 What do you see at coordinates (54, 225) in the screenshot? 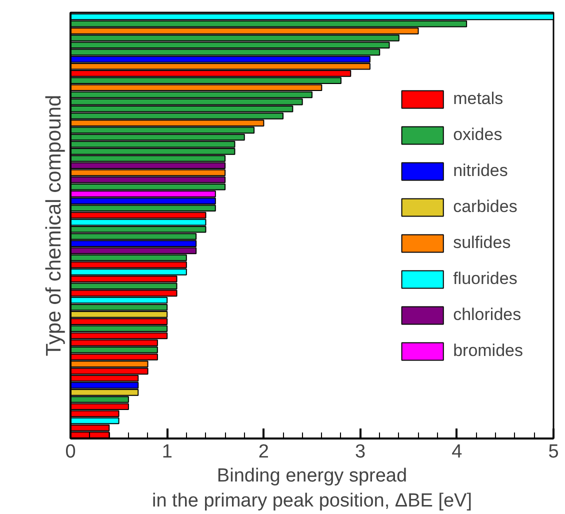
I see `y-axis-title: Type of chemical compound` at bounding box center [54, 225].